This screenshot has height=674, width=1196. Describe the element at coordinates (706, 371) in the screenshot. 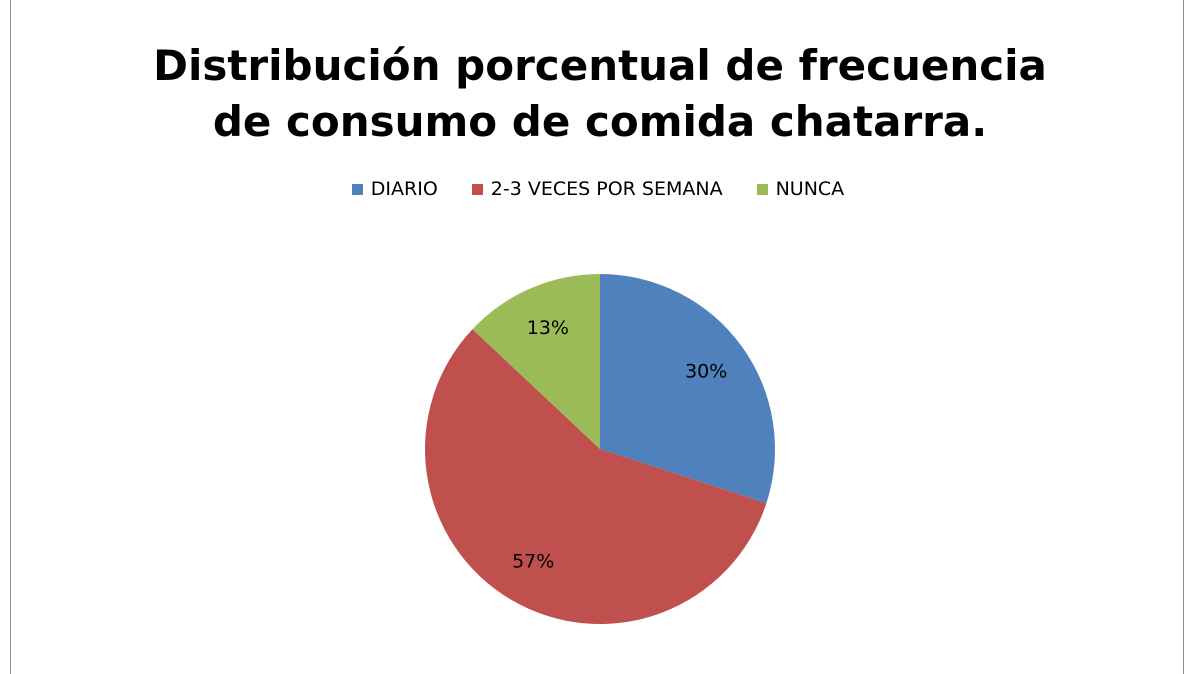

I see `data-label: 30%` at that location.